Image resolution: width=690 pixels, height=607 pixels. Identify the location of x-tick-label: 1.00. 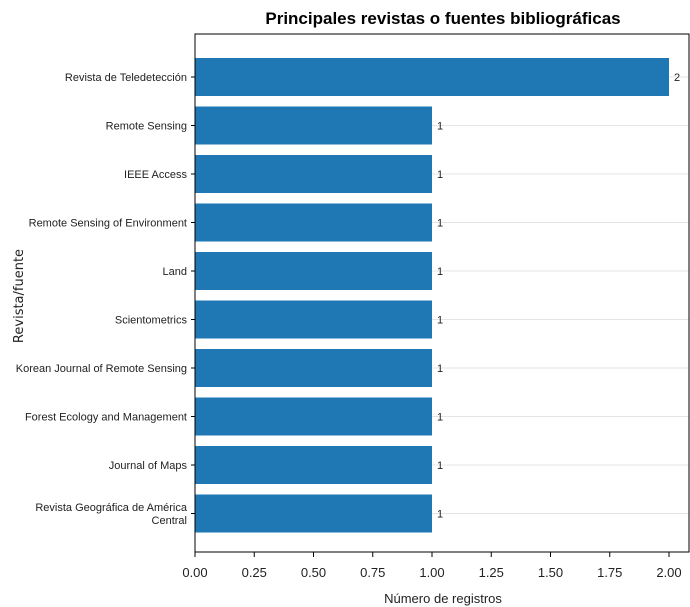
(431, 572).